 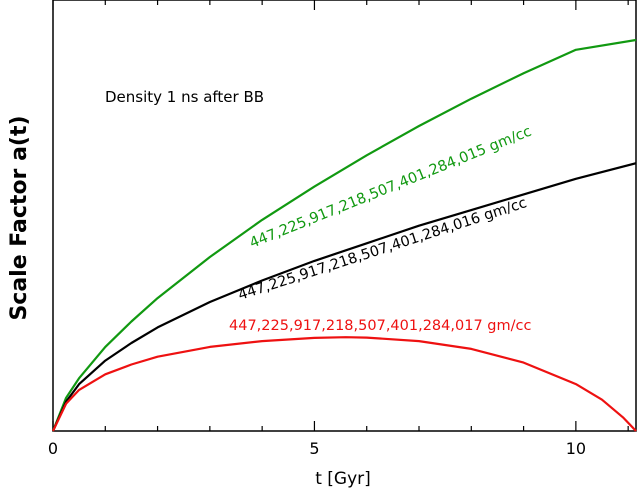 I want to click on x-axis-label: t [Gyr], so click(x=343, y=479).